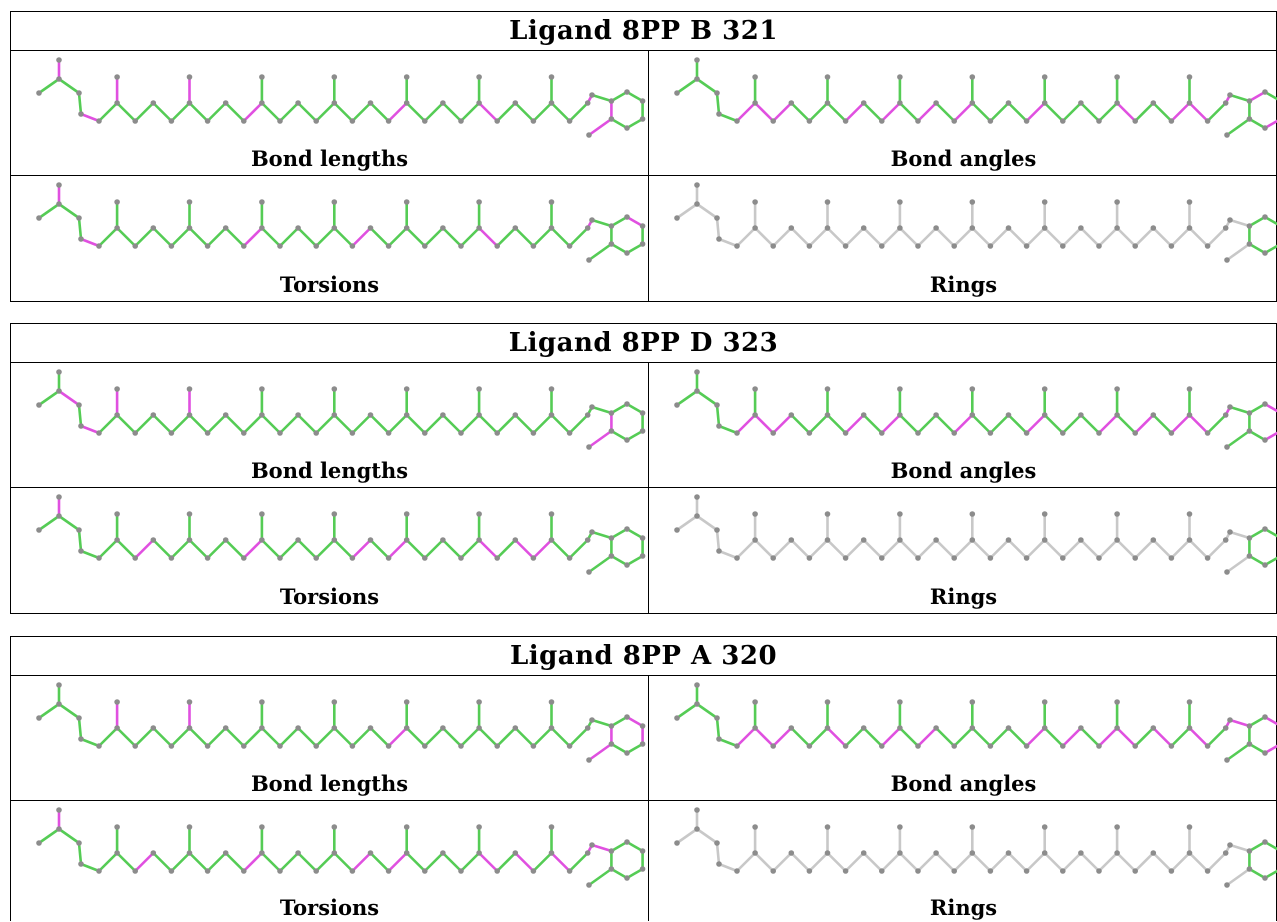 The width and height of the screenshot is (1277, 922). Describe the element at coordinates (963, 907) in the screenshot. I see `view-caption: Rings` at that location.